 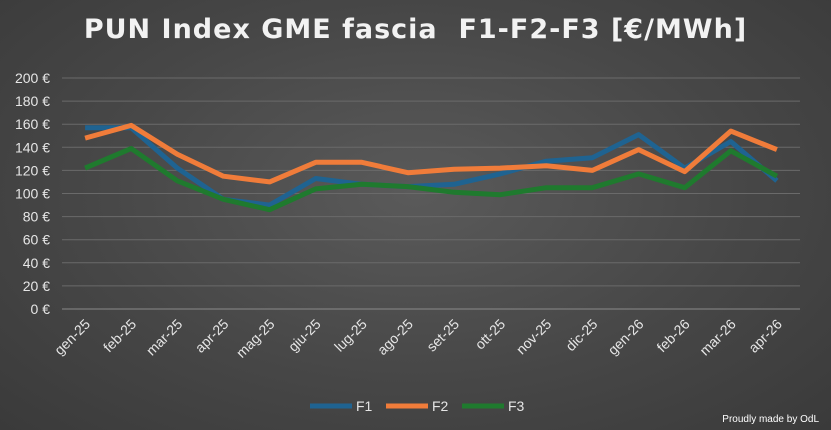 I want to click on y-tick-label: 100 €, so click(x=32, y=194).